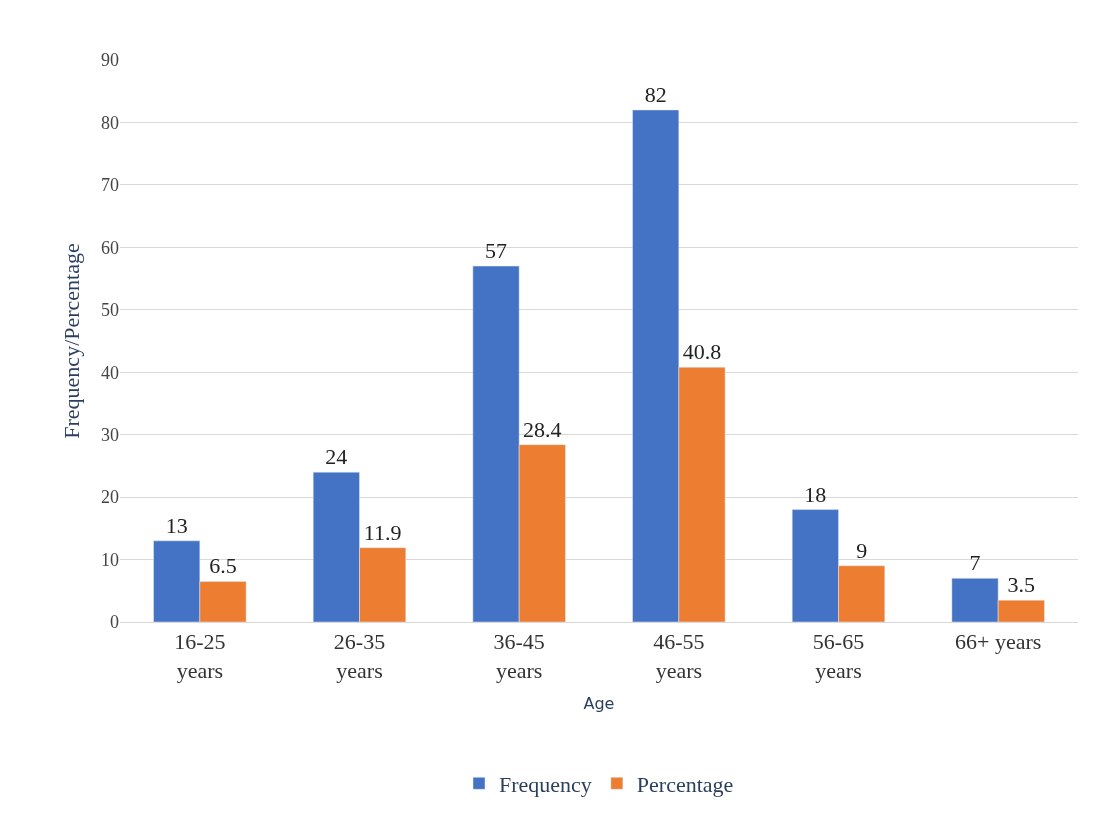 This screenshot has height=816, width=1118. What do you see at coordinates (679, 656) in the screenshot?
I see `x-tick-label: 46-55 years` at bounding box center [679, 656].